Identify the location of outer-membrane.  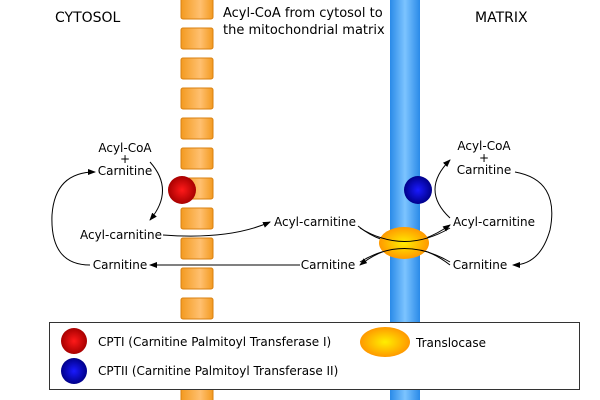
(197, 200).